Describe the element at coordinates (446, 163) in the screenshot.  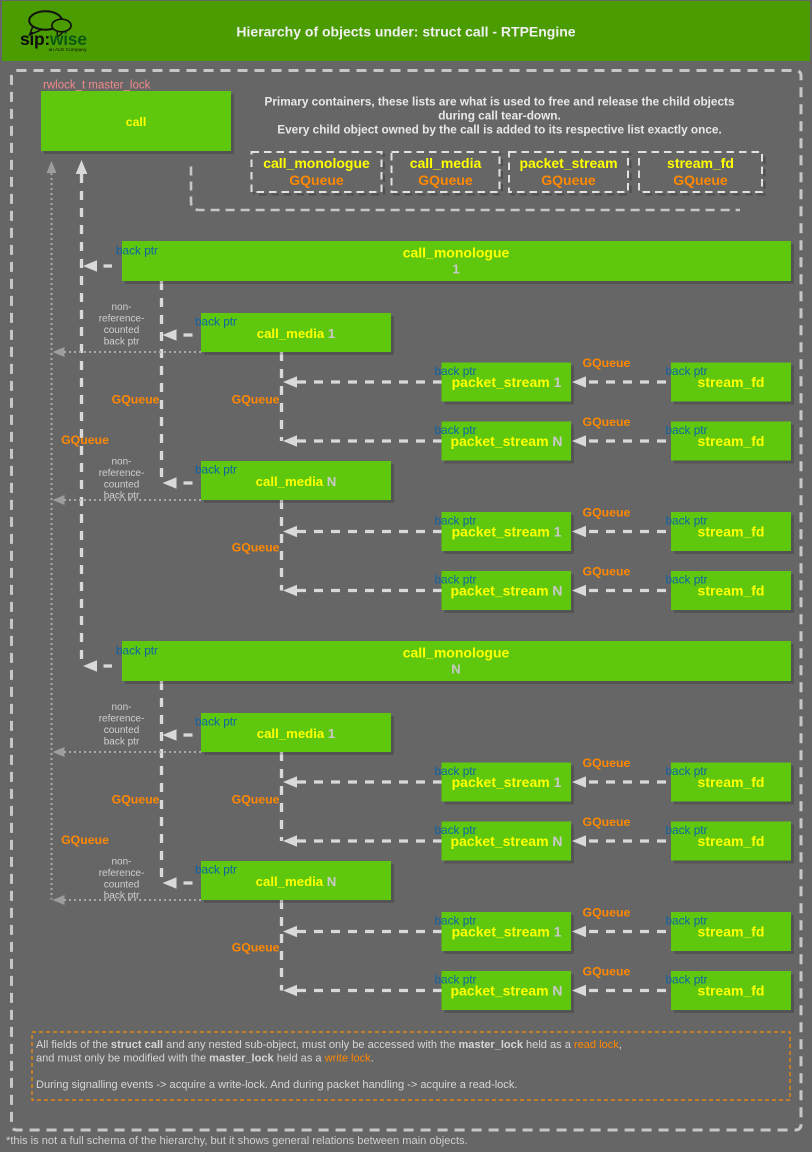
I see `svg-text: call_media` at that location.